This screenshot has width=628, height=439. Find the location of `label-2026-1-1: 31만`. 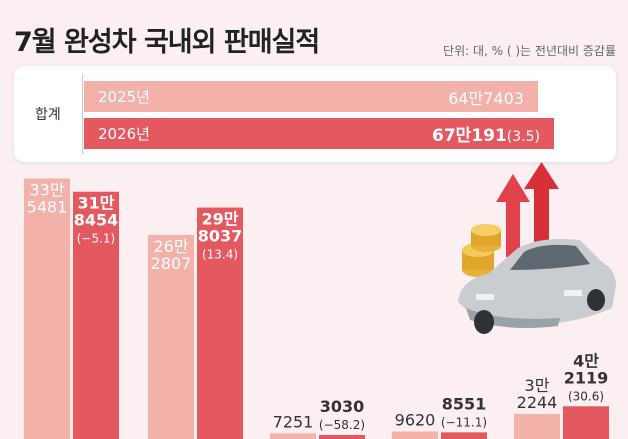

label-2026-1-1: 31만 is located at coordinates (96, 203).